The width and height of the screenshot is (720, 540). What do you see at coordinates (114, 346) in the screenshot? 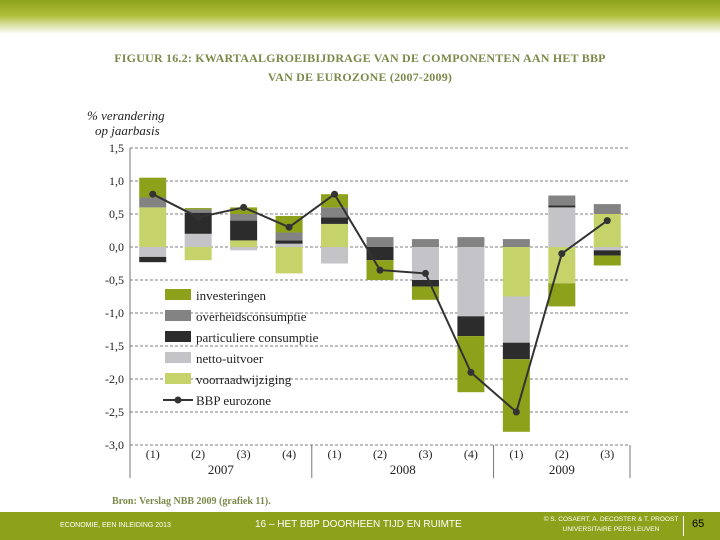
I see `y-tick-label: -1,5` at bounding box center [114, 346].